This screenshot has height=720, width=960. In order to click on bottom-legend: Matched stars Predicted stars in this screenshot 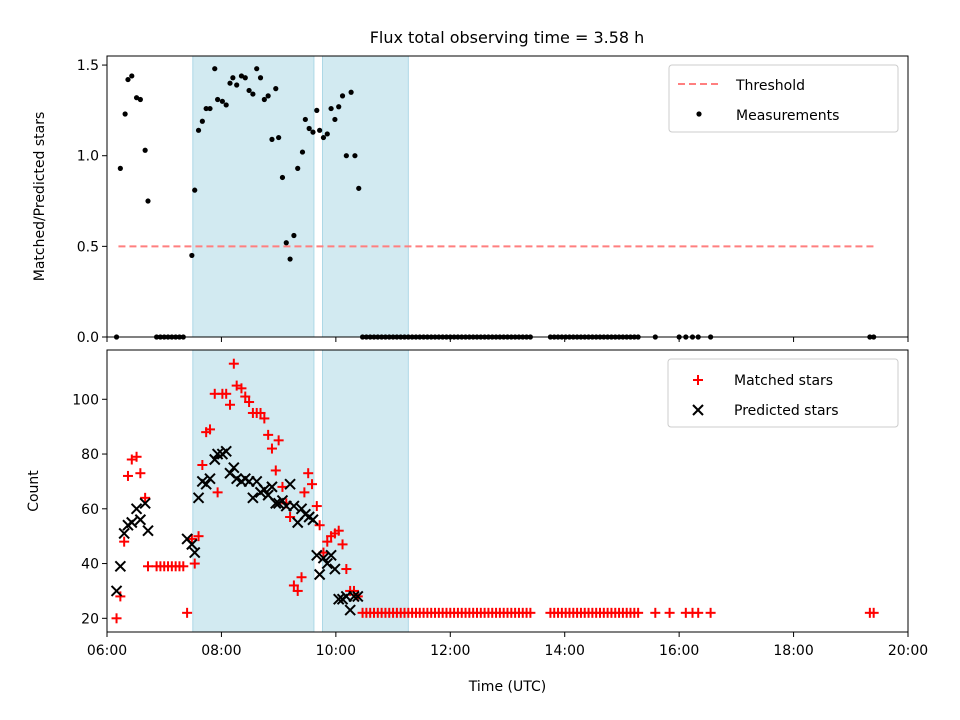, I will do `click(783, 393)`.